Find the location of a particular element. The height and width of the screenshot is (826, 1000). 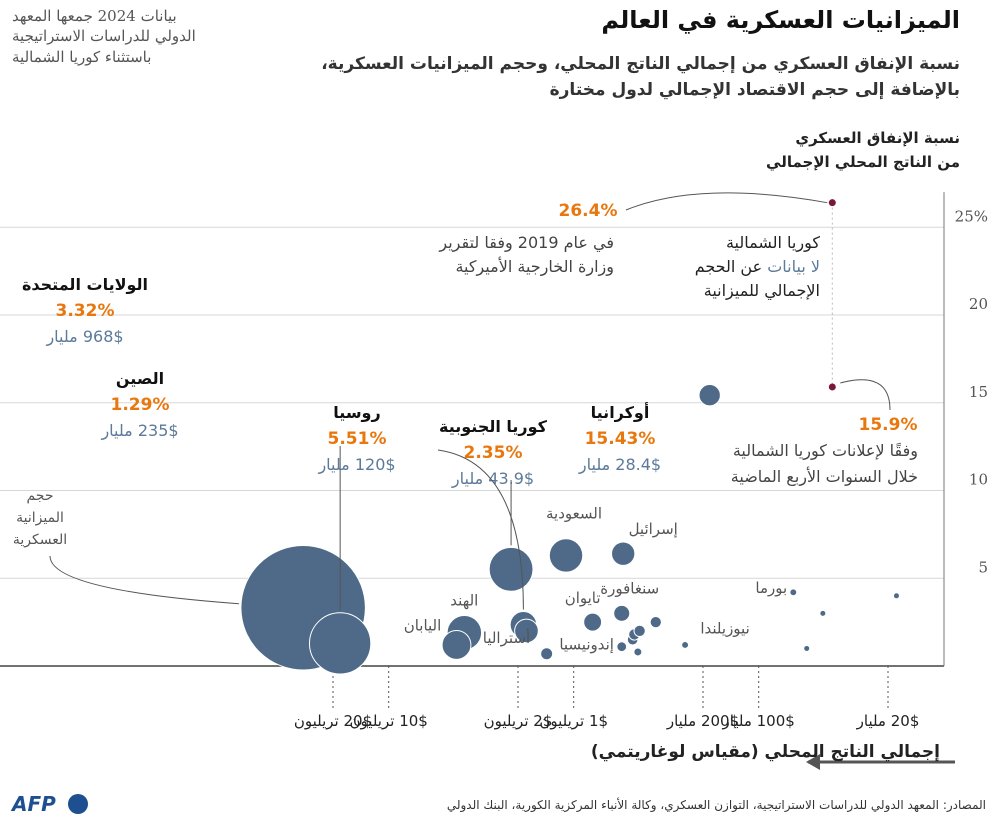

north-korea-announced-leader is located at coordinates (865, 395).